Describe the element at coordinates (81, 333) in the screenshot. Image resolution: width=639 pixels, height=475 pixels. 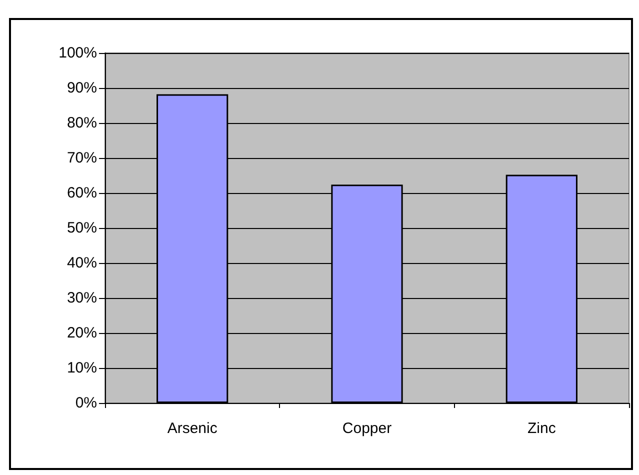
I see `y-tick-label: 20%` at that location.